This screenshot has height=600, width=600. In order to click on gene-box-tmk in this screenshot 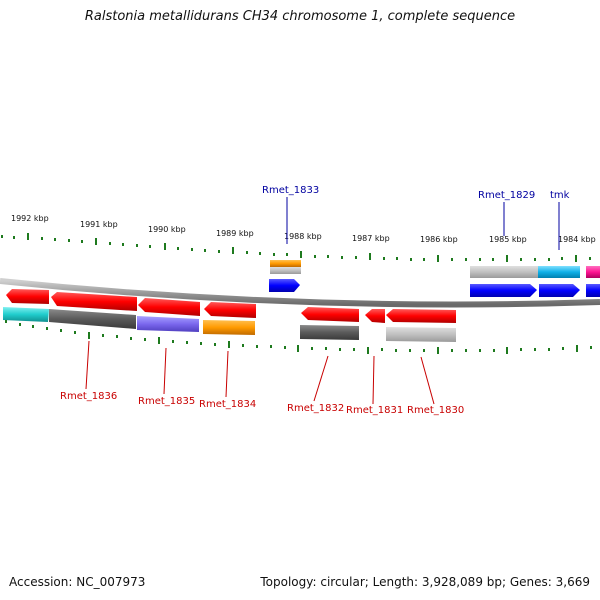, I will do `click(559, 272)`.